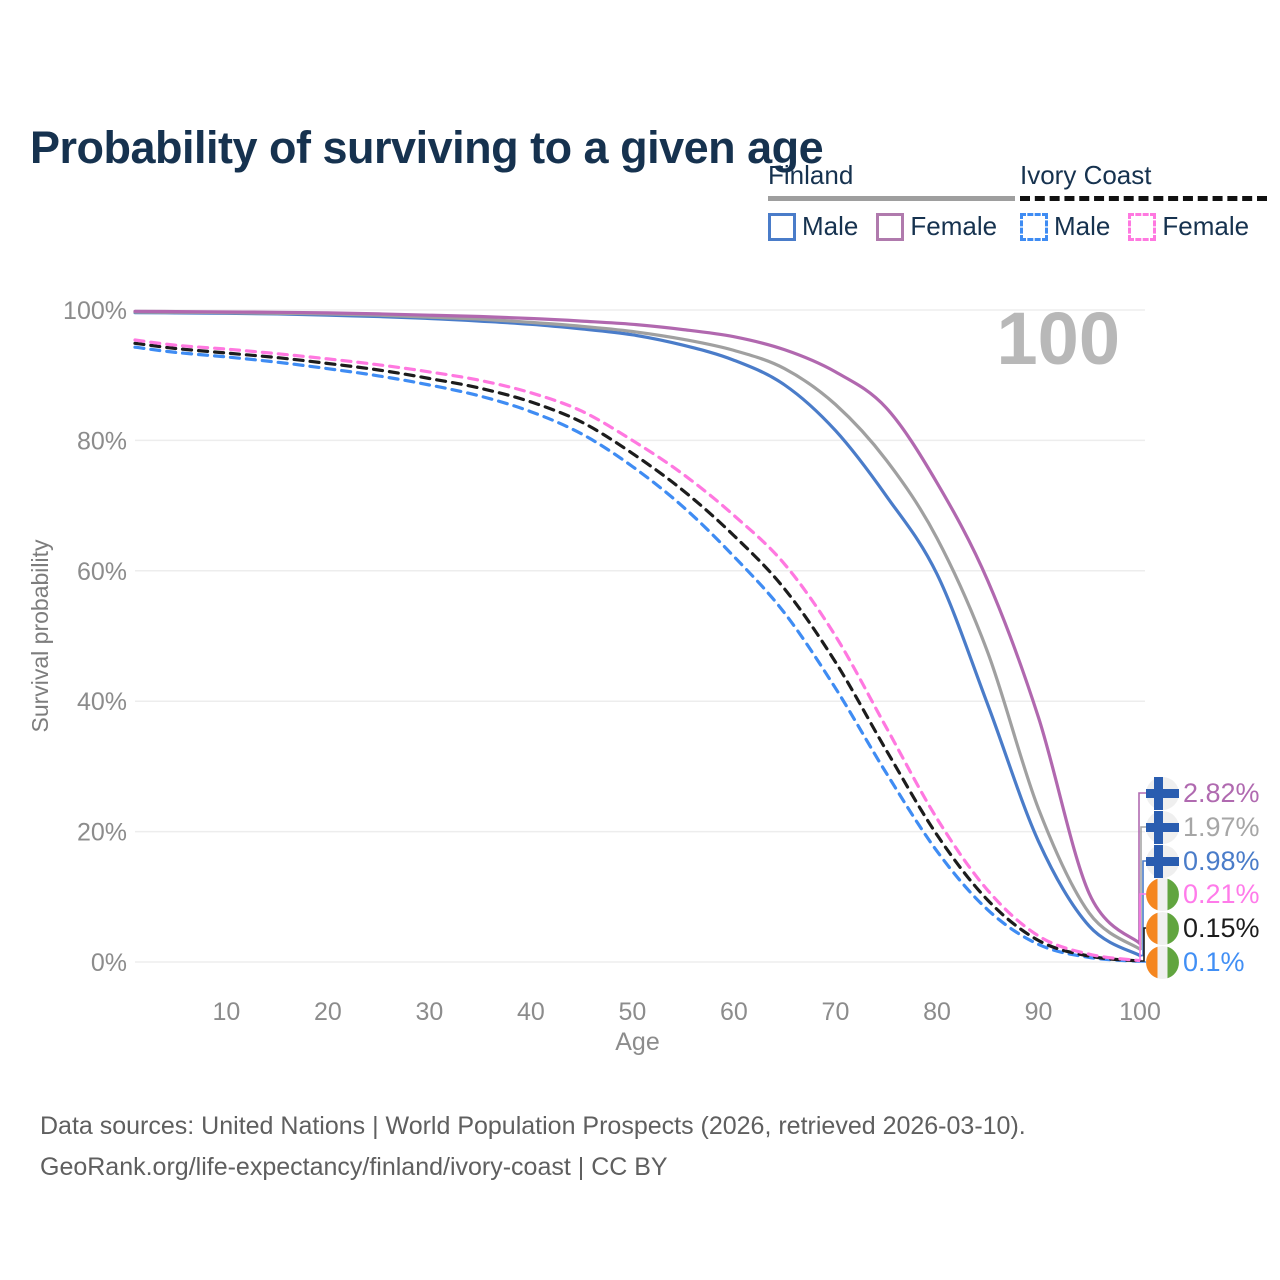 Image resolution: width=1280 pixels, height=1280 pixels. What do you see at coordinates (1082, 226) in the screenshot?
I see `ivory-coast-male-label: Male` at bounding box center [1082, 226].